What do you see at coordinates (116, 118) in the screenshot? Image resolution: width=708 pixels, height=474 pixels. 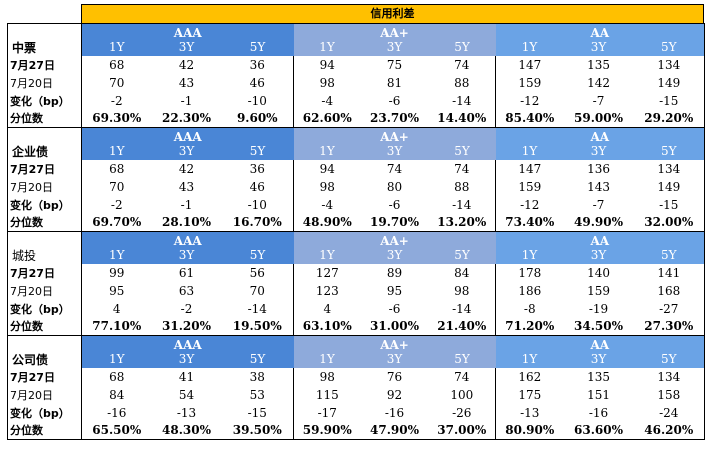 I see `table-cell: 69.30%` at bounding box center [116, 118].